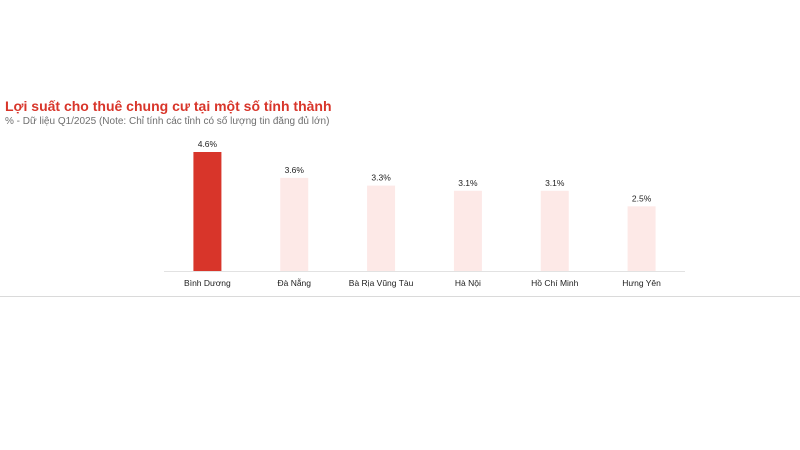 This screenshot has width=800, height=450. Describe the element at coordinates (400, 296) in the screenshot. I see `divider` at that location.